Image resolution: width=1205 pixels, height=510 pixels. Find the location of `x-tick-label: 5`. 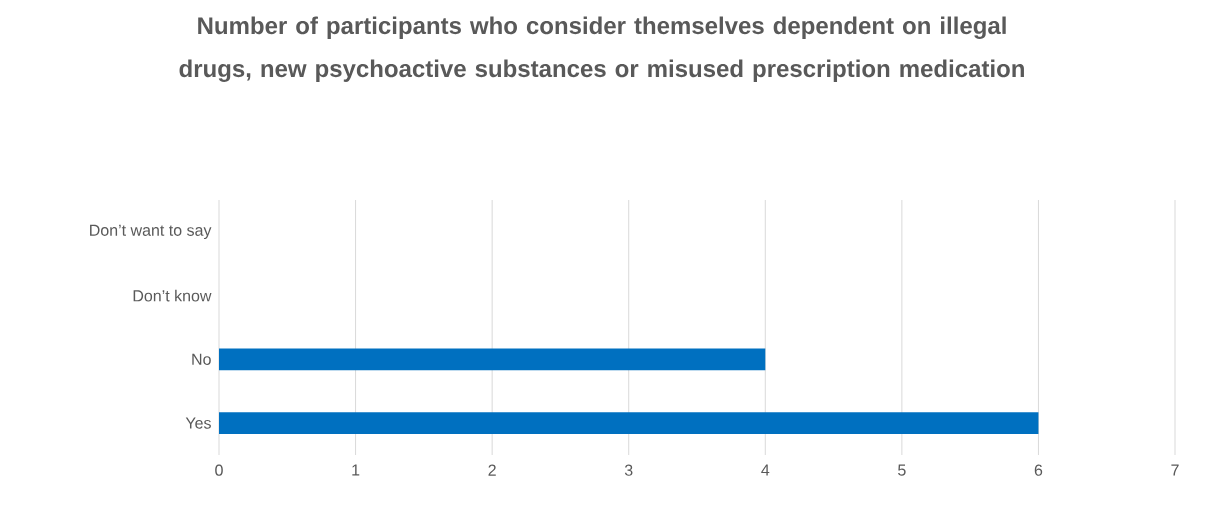

x-tick-label: 5 is located at coordinates (902, 470).